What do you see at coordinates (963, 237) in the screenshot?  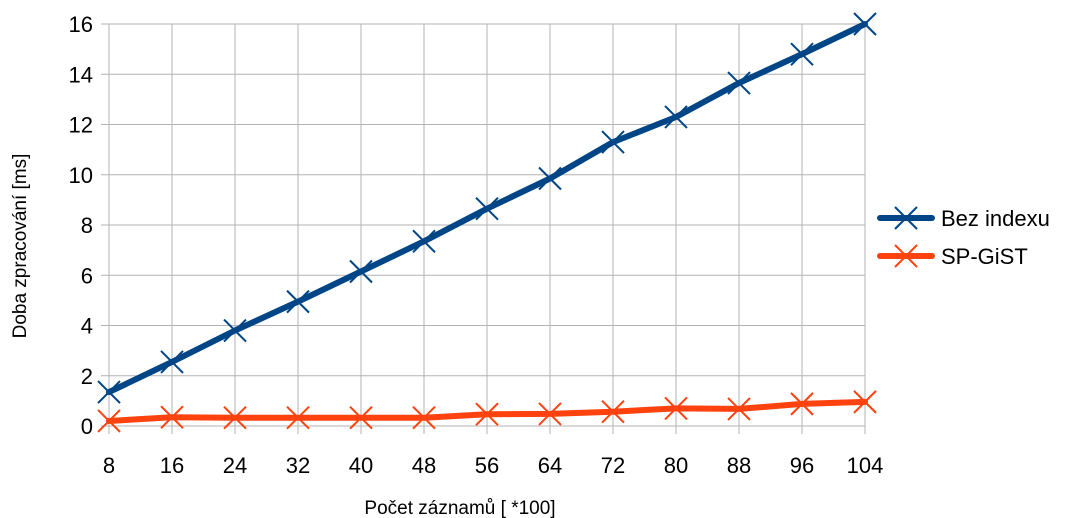 I see `legend: Bez indexu SP-GiST` at bounding box center [963, 237].